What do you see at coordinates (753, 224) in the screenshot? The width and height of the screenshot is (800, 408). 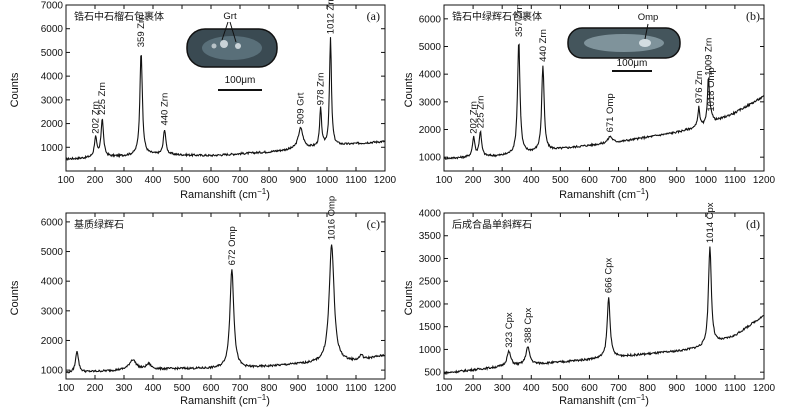 I see `panel-d-letter: (d)` at bounding box center [753, 224].